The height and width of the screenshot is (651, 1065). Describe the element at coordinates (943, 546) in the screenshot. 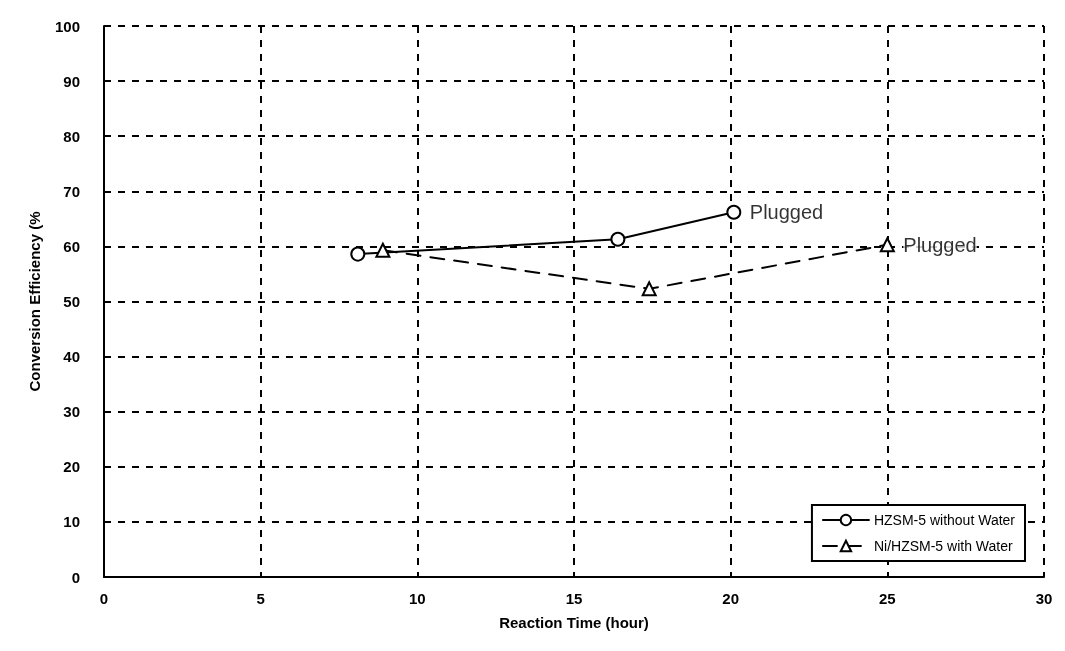

I see `legend-label: Ni/HZSM-5 with Water` at that location.